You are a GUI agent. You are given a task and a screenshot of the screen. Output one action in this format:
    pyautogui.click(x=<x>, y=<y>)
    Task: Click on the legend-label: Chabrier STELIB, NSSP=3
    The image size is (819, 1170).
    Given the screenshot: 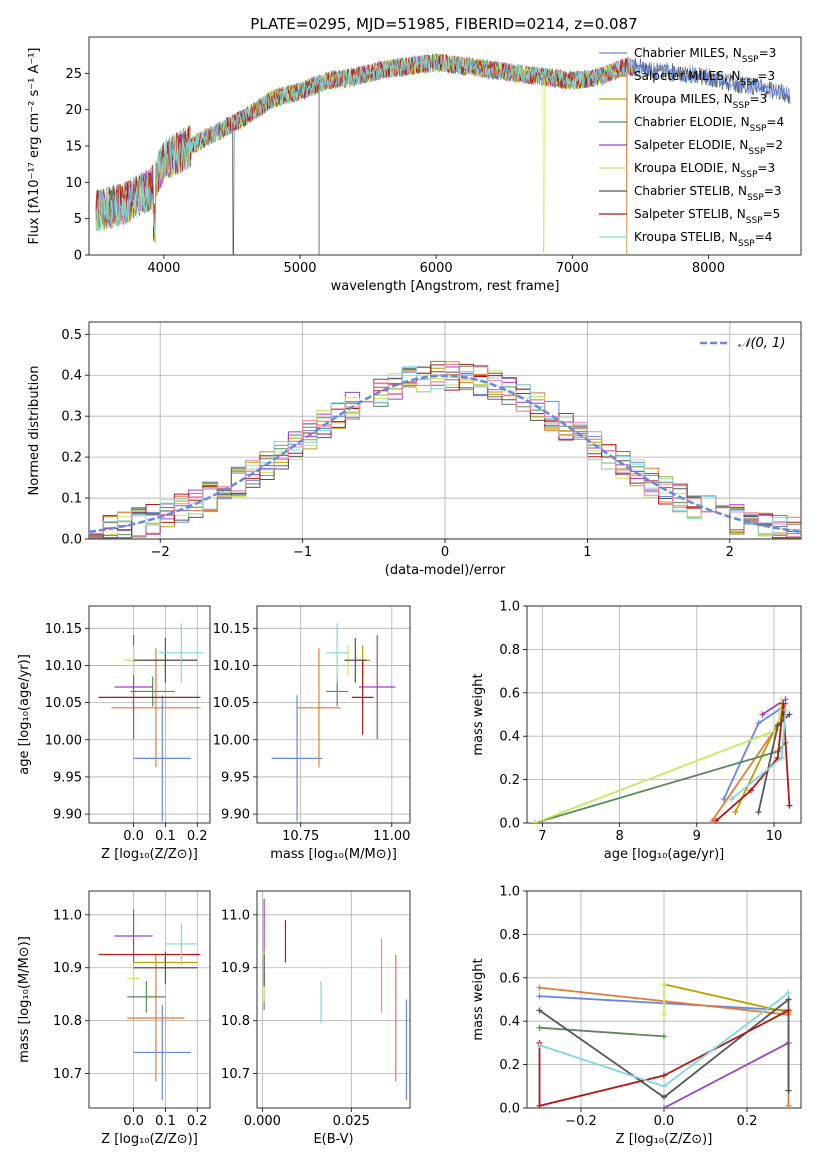 What is the action you would take?
    pyautogui.click(x=708, y=193)
    